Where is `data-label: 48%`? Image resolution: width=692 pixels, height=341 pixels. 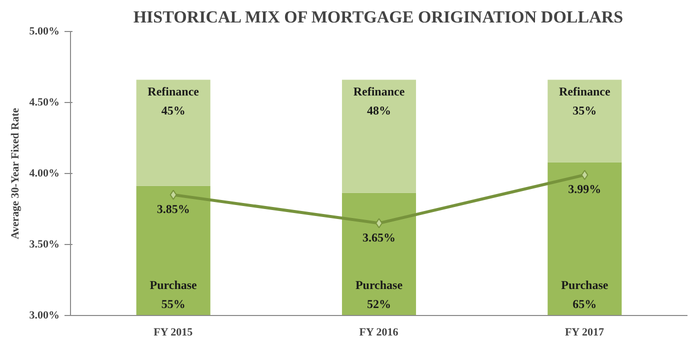 data-label: 48% is located at coordinates (379, 110).